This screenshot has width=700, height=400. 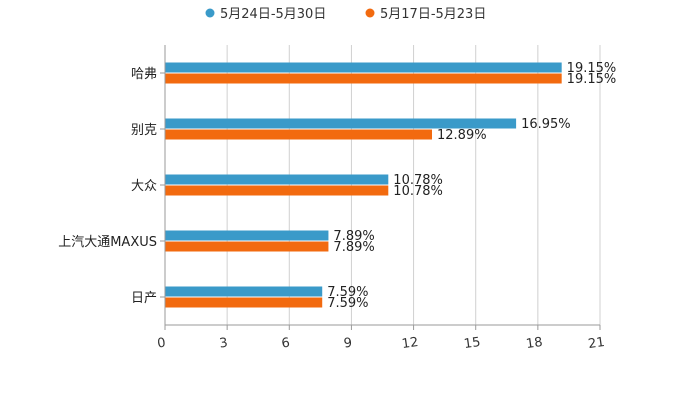 What do you see at coordinates (433, 14) in the screenshot?
I see `legend-label-series2: 5月17日-5月23日` at bounding box center [433, 14].